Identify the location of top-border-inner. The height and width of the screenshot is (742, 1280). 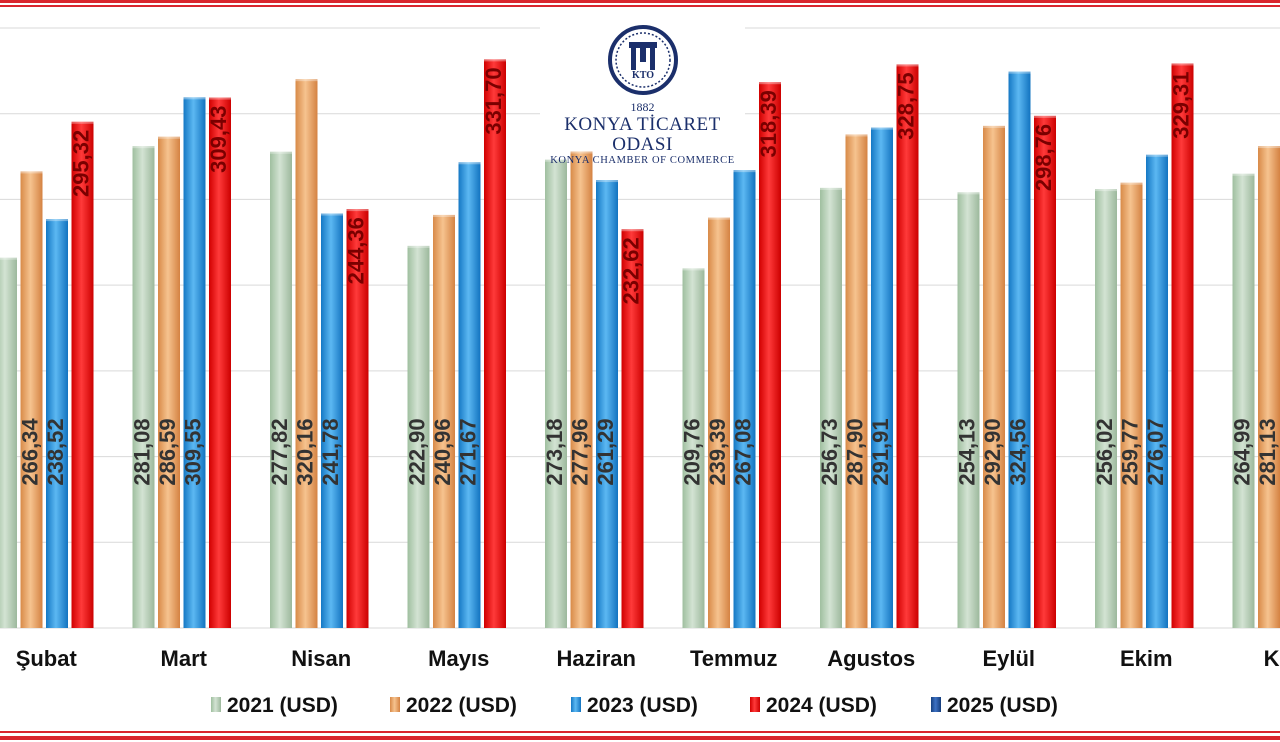
(640, 6).